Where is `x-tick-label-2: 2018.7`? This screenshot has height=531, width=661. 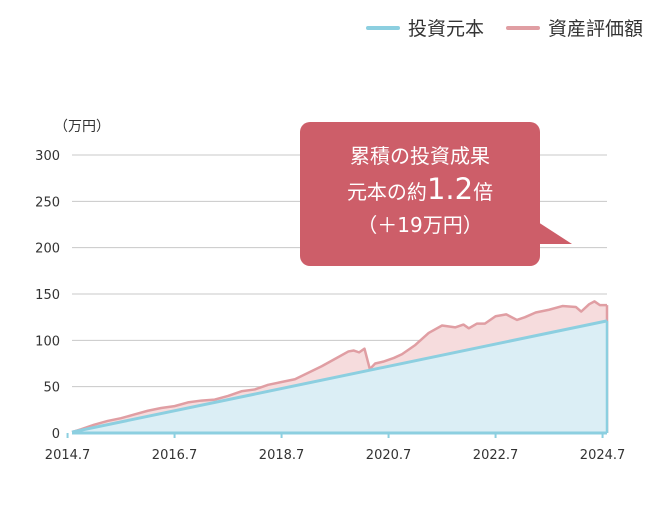 x-tick-label-2: 2018.7 is located at coordinates (282, 455).